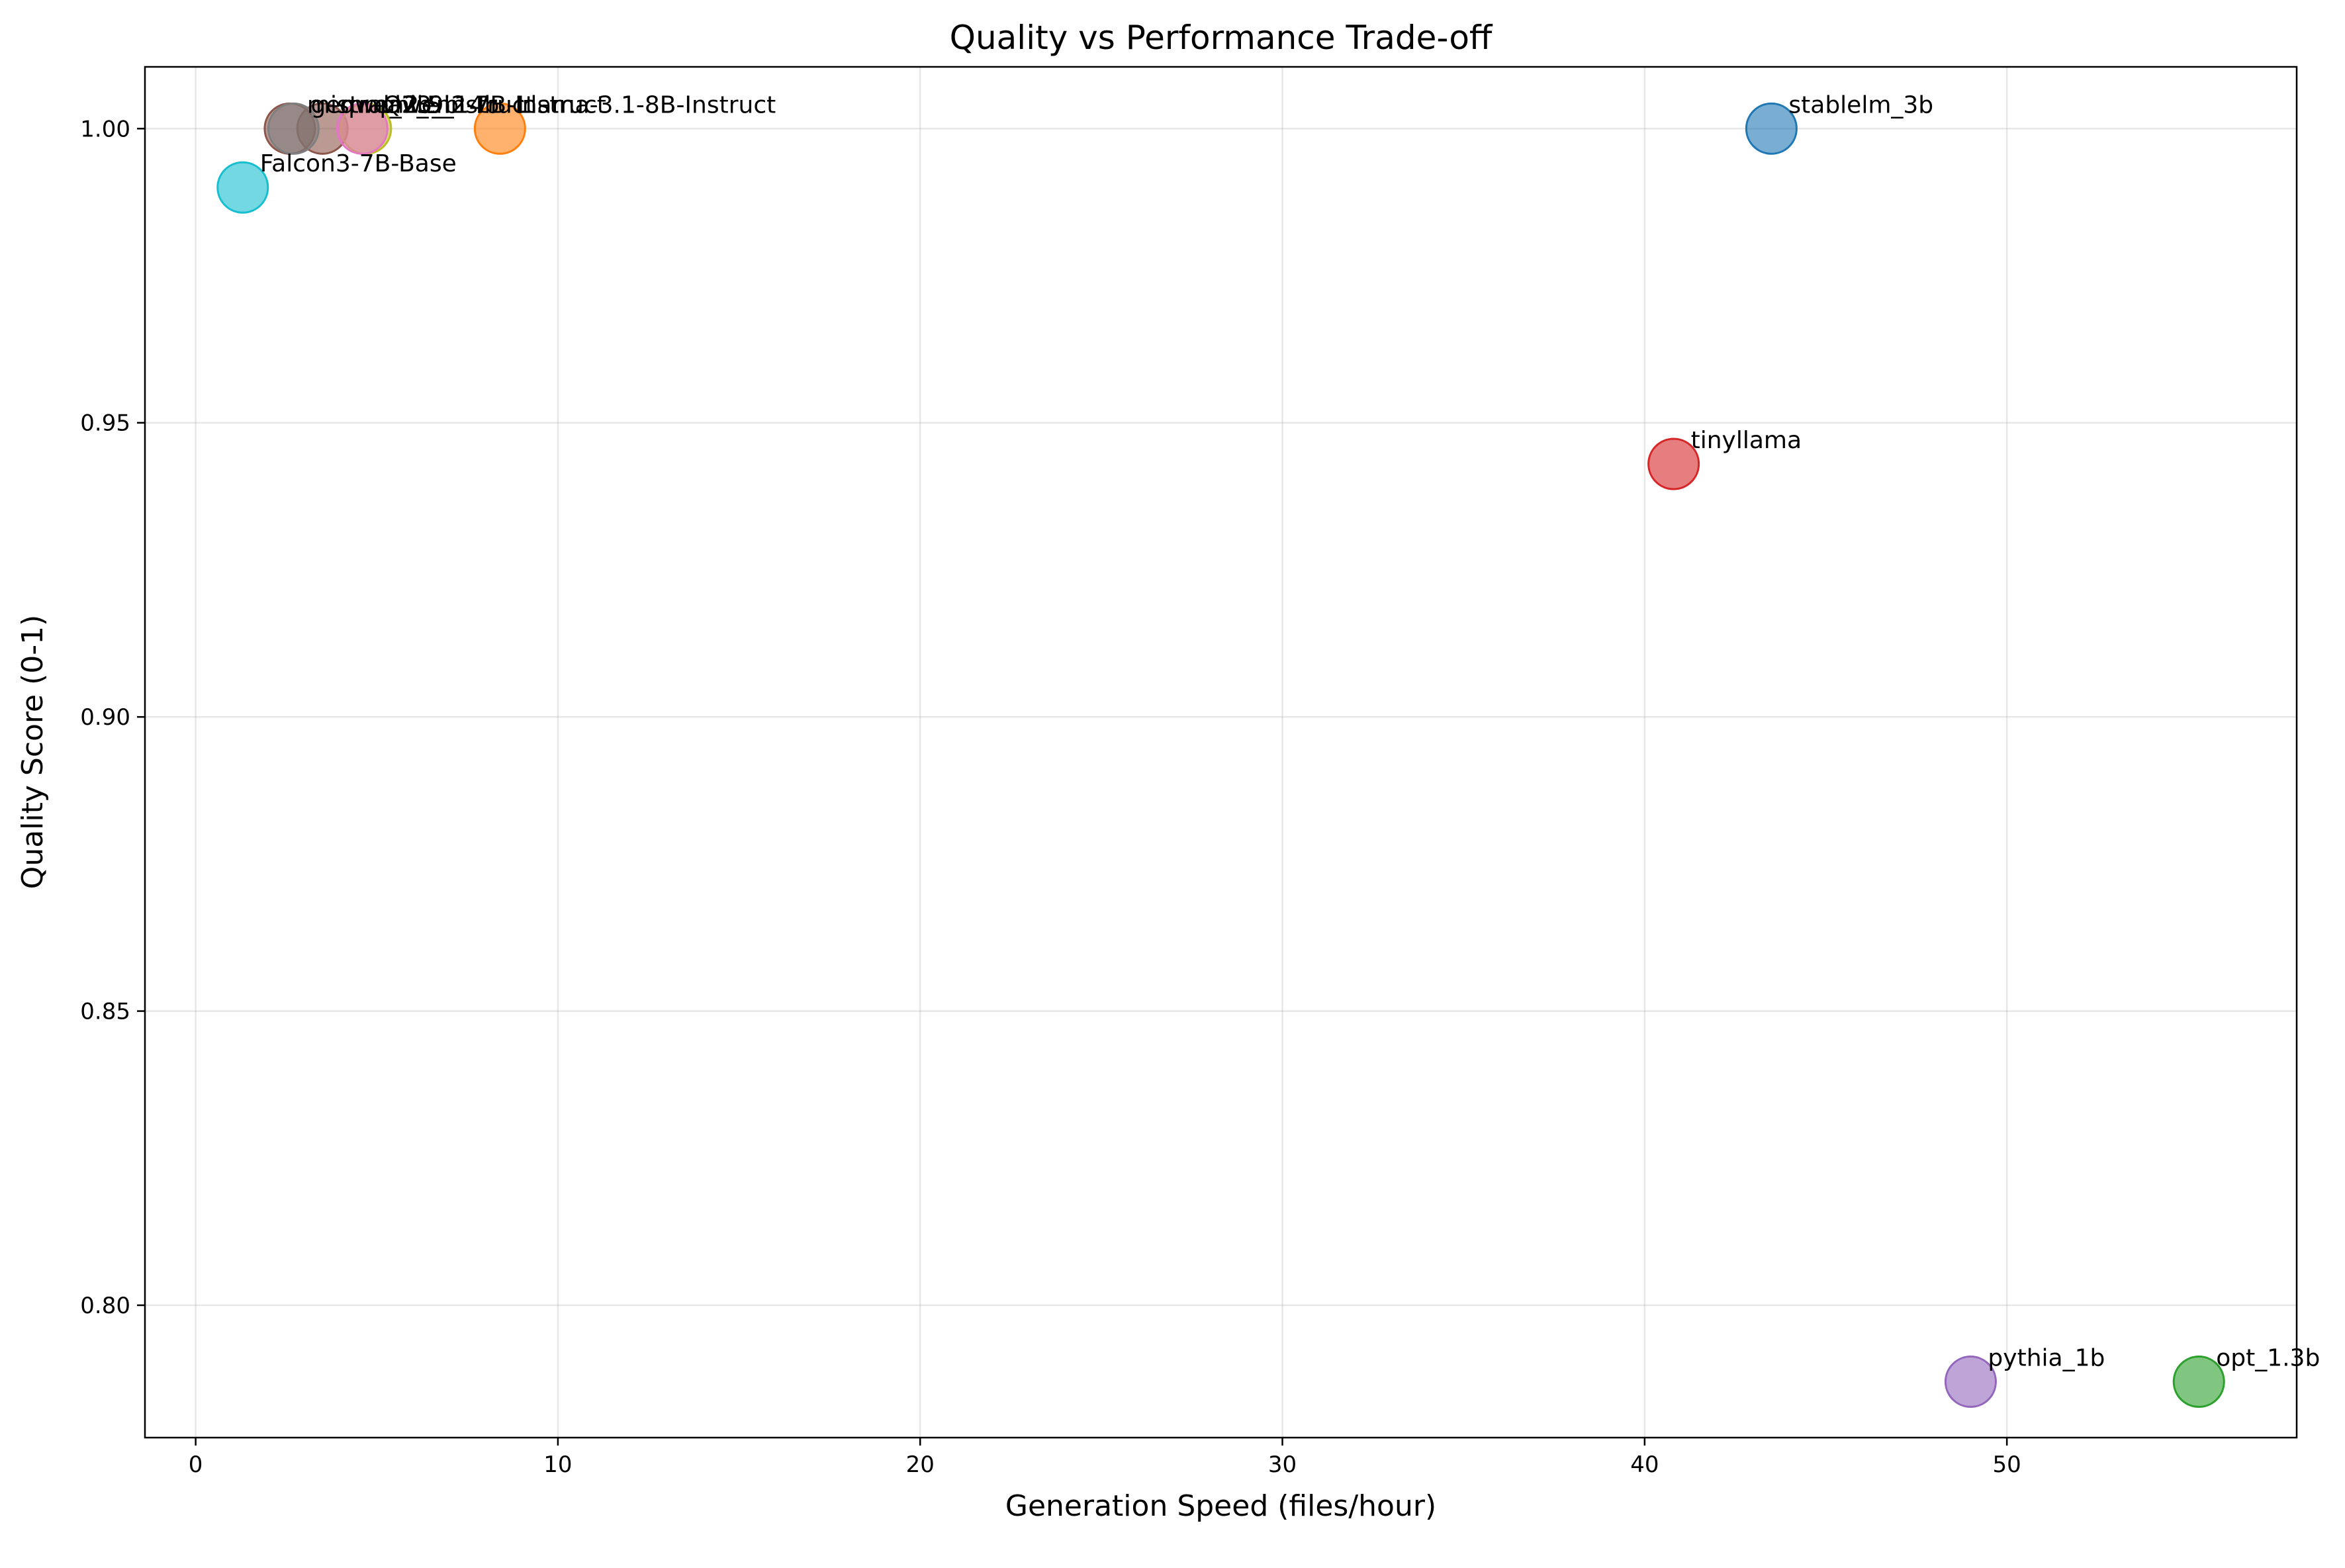 The height and width of the screenshot is (1568, 2345). I want to click on y-axis-label: Quality Score (0-1), so click(33, 752).